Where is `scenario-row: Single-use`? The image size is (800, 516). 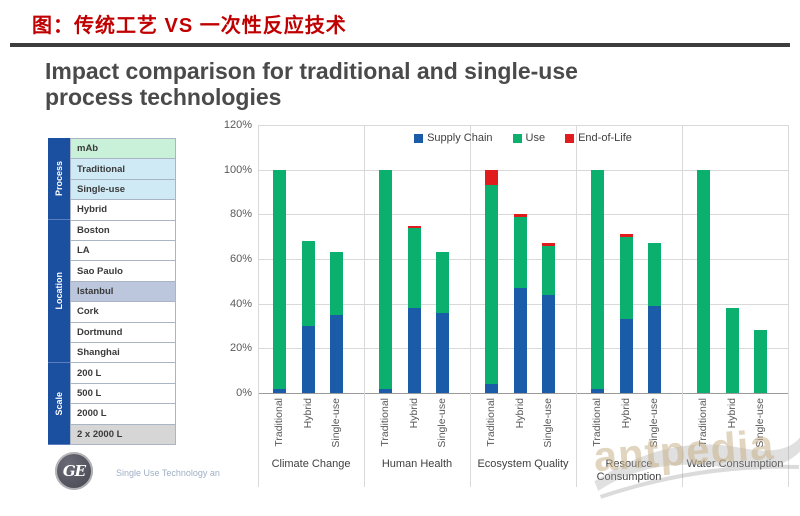 scenario-row: Single-use is located at coordinates (123, 190).